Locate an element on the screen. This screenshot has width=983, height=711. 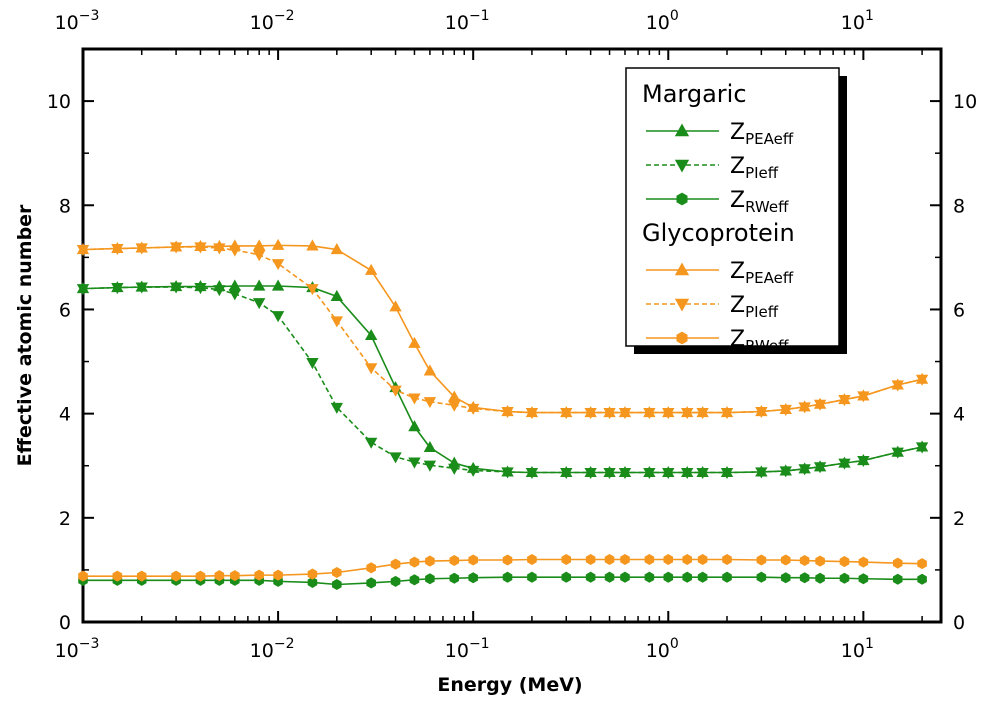
y-tick-label-left: 0 is located at coordinates (65, 623).